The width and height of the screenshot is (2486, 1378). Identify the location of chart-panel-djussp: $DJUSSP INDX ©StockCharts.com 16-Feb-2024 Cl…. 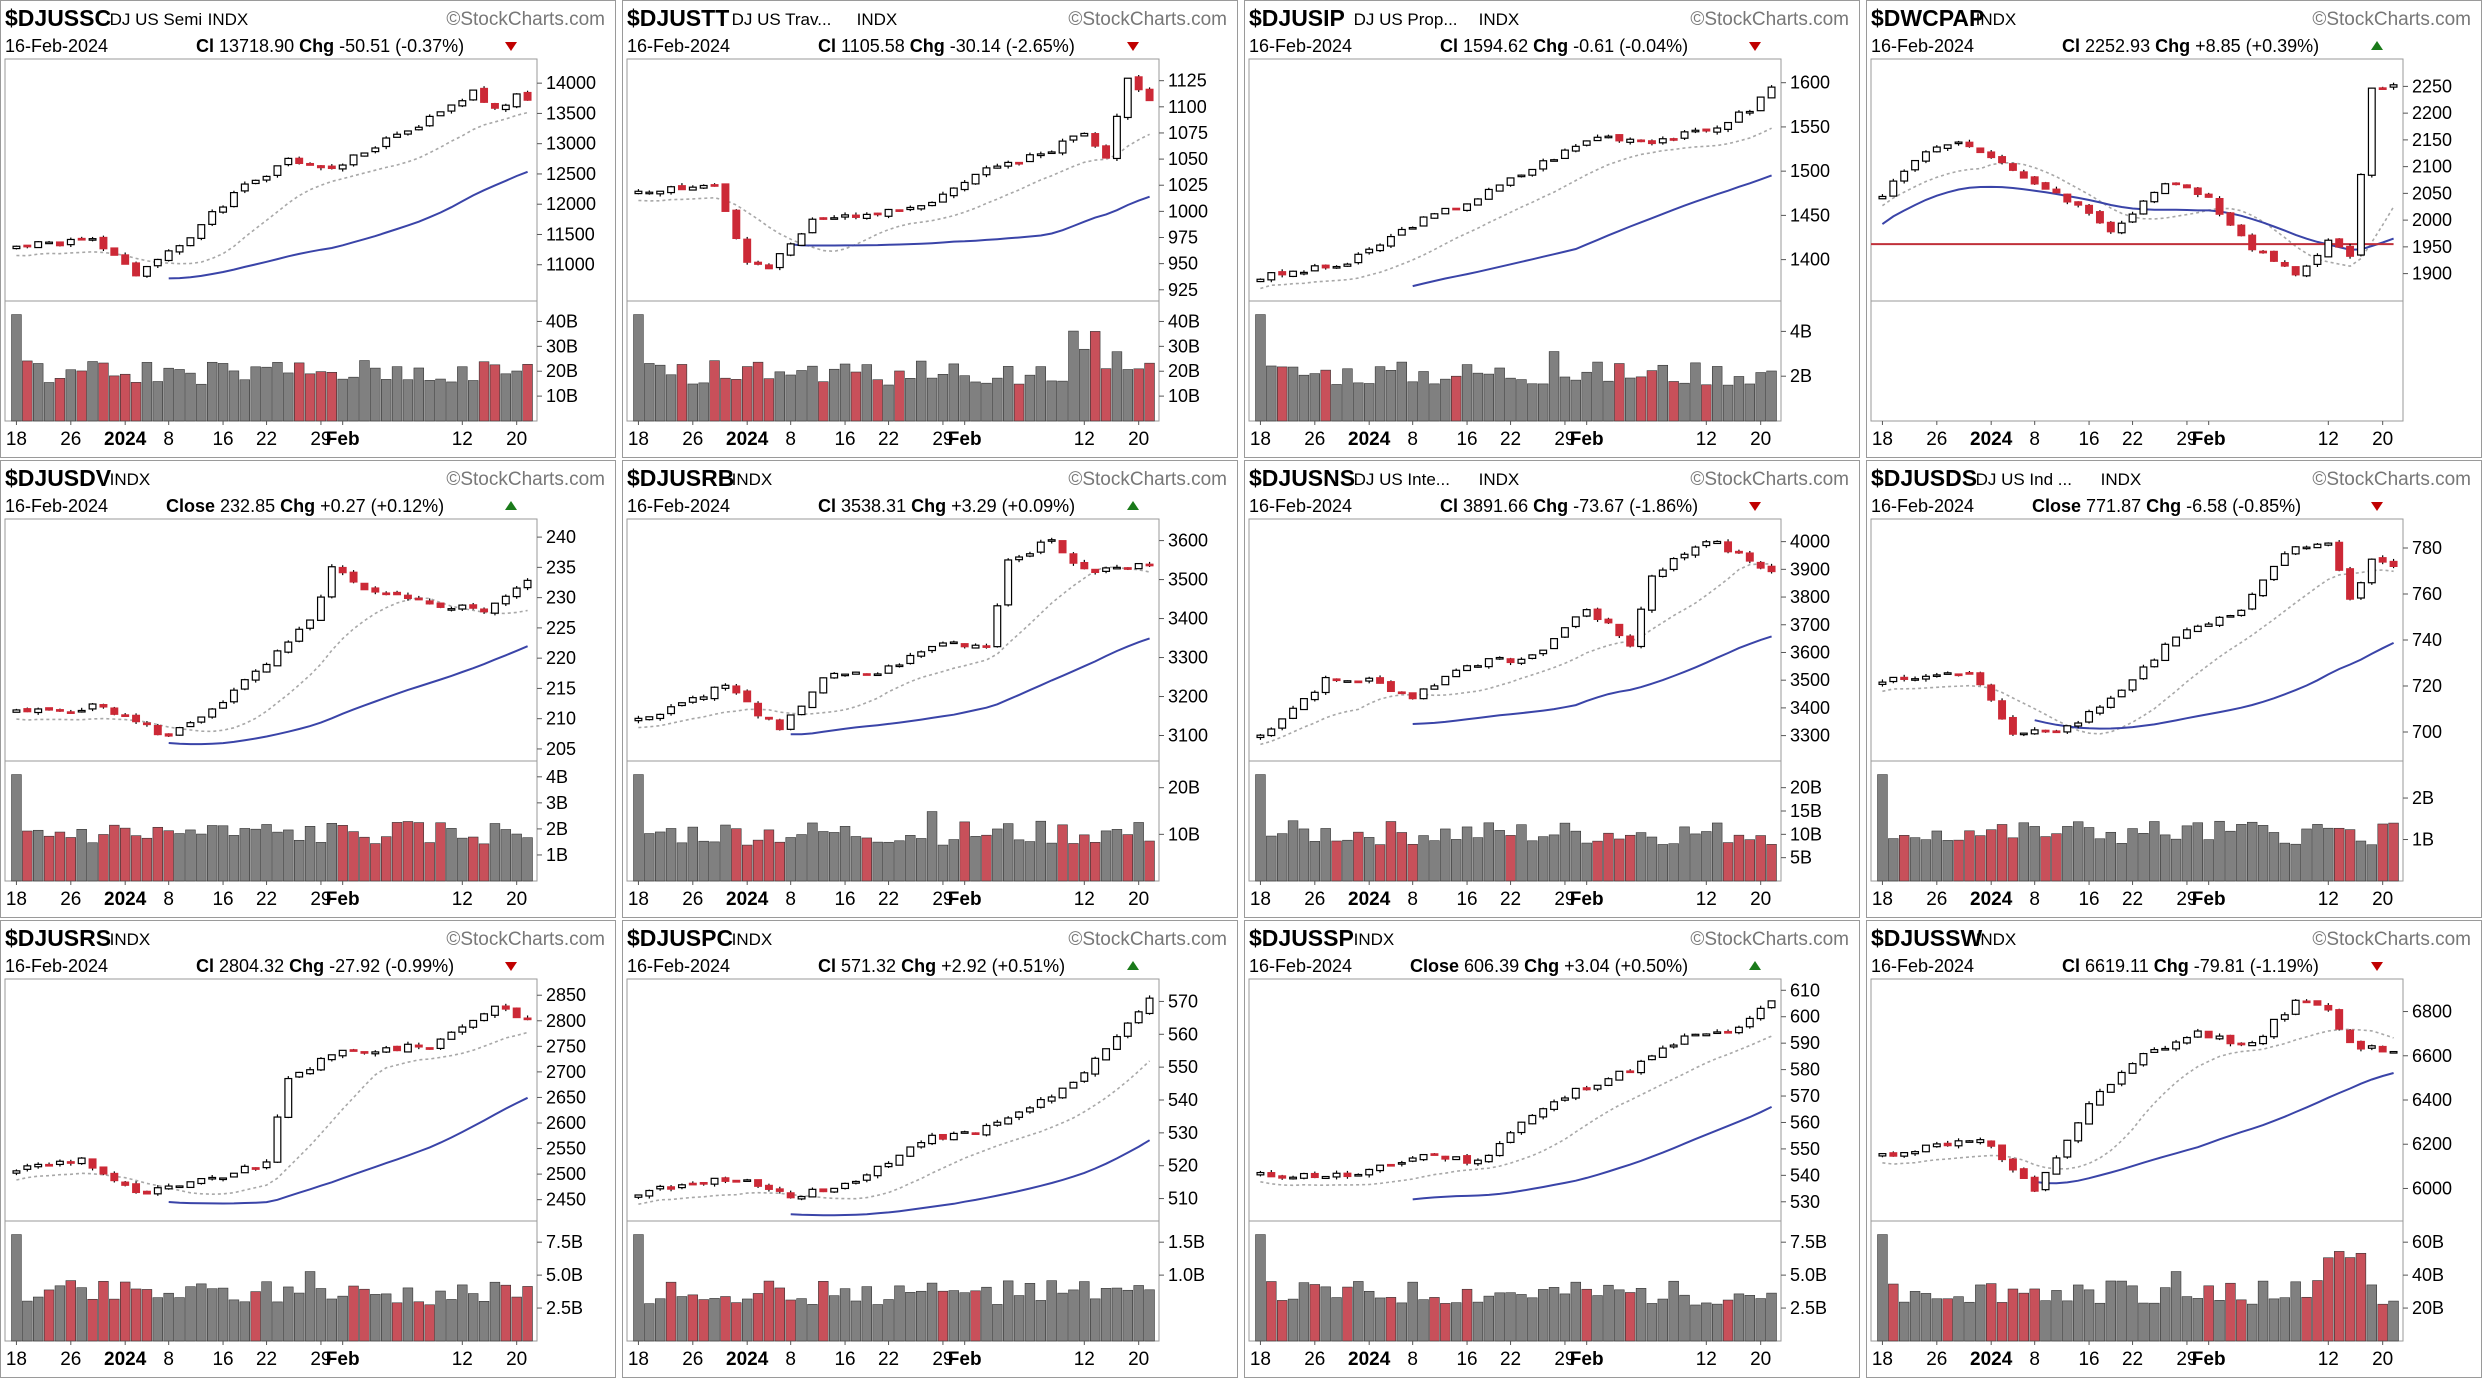
(1552, 1149).